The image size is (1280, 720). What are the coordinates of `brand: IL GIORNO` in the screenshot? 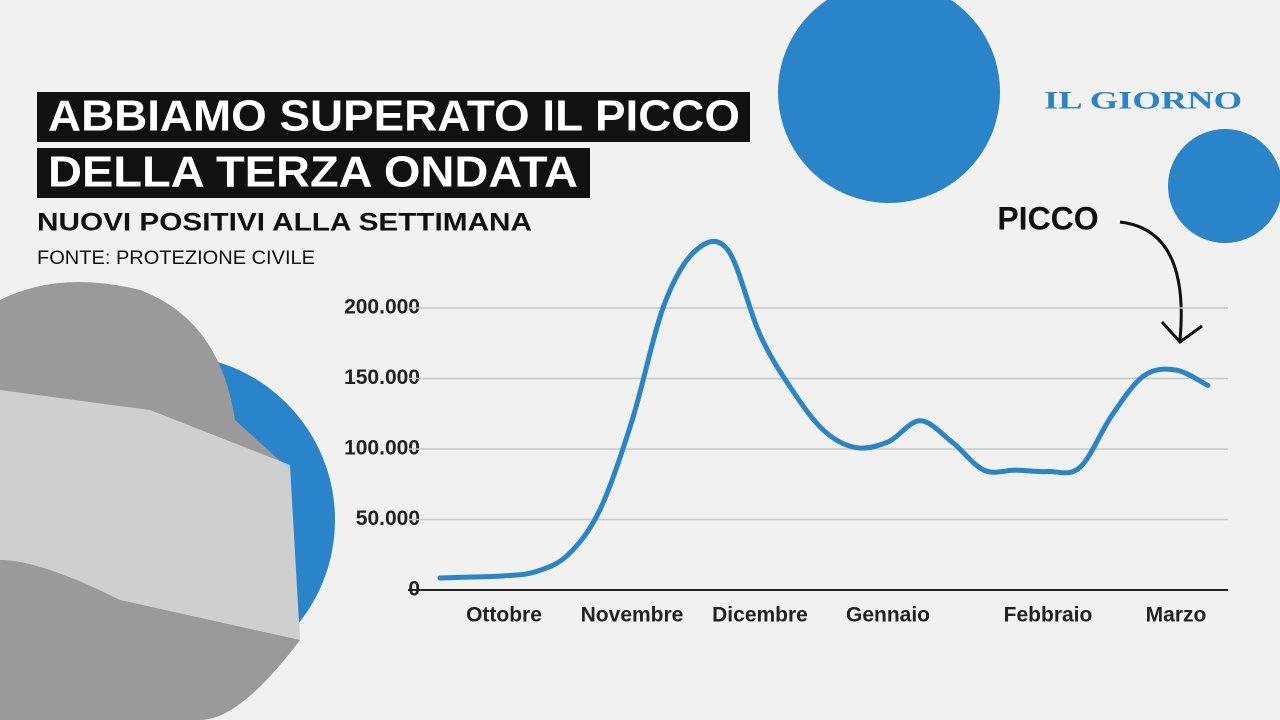 It's located at (1143, 101).